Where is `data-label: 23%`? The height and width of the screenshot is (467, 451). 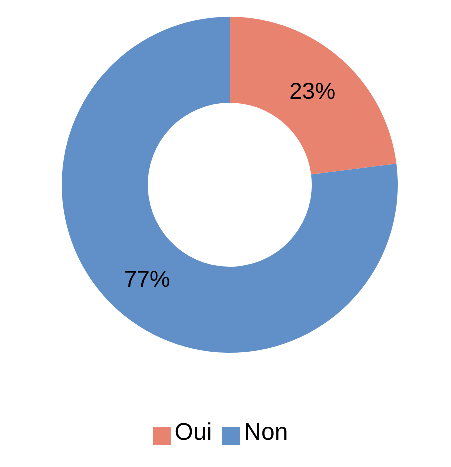 data-label: 23% is located at coordinates (313, 91).